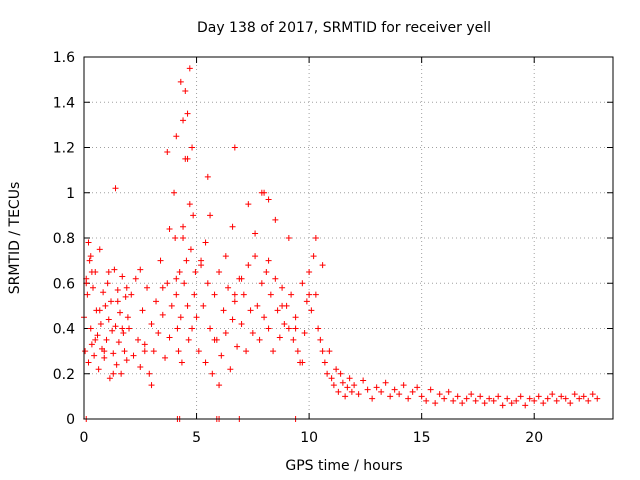 The width and height of the screenshot is (640, 480). I want to click on x-axis-label: GPS time / hours, so click(343, 466).